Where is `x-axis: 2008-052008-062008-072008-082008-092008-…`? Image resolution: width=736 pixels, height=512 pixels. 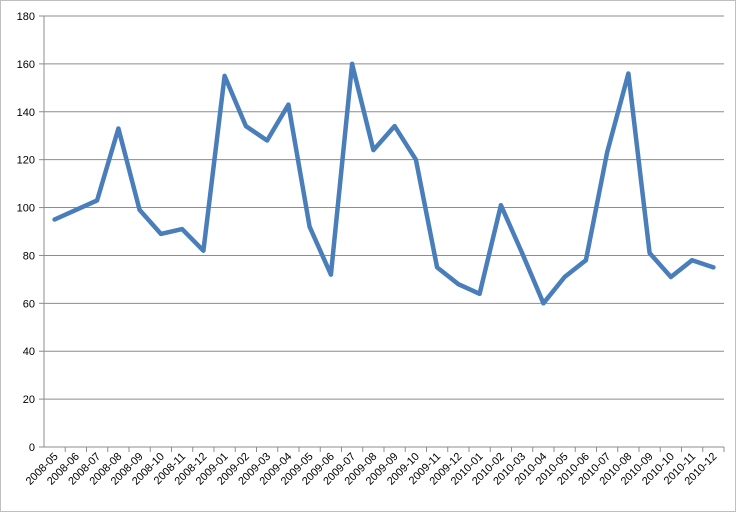 x-axis: 2008-052008-062008-072008-082008-092008-… is located at coordinates (374, 467).